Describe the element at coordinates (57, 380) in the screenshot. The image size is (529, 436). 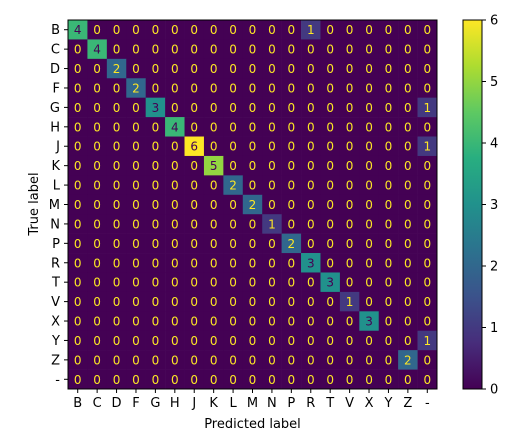
I see `y-tick-label: -` at that location.